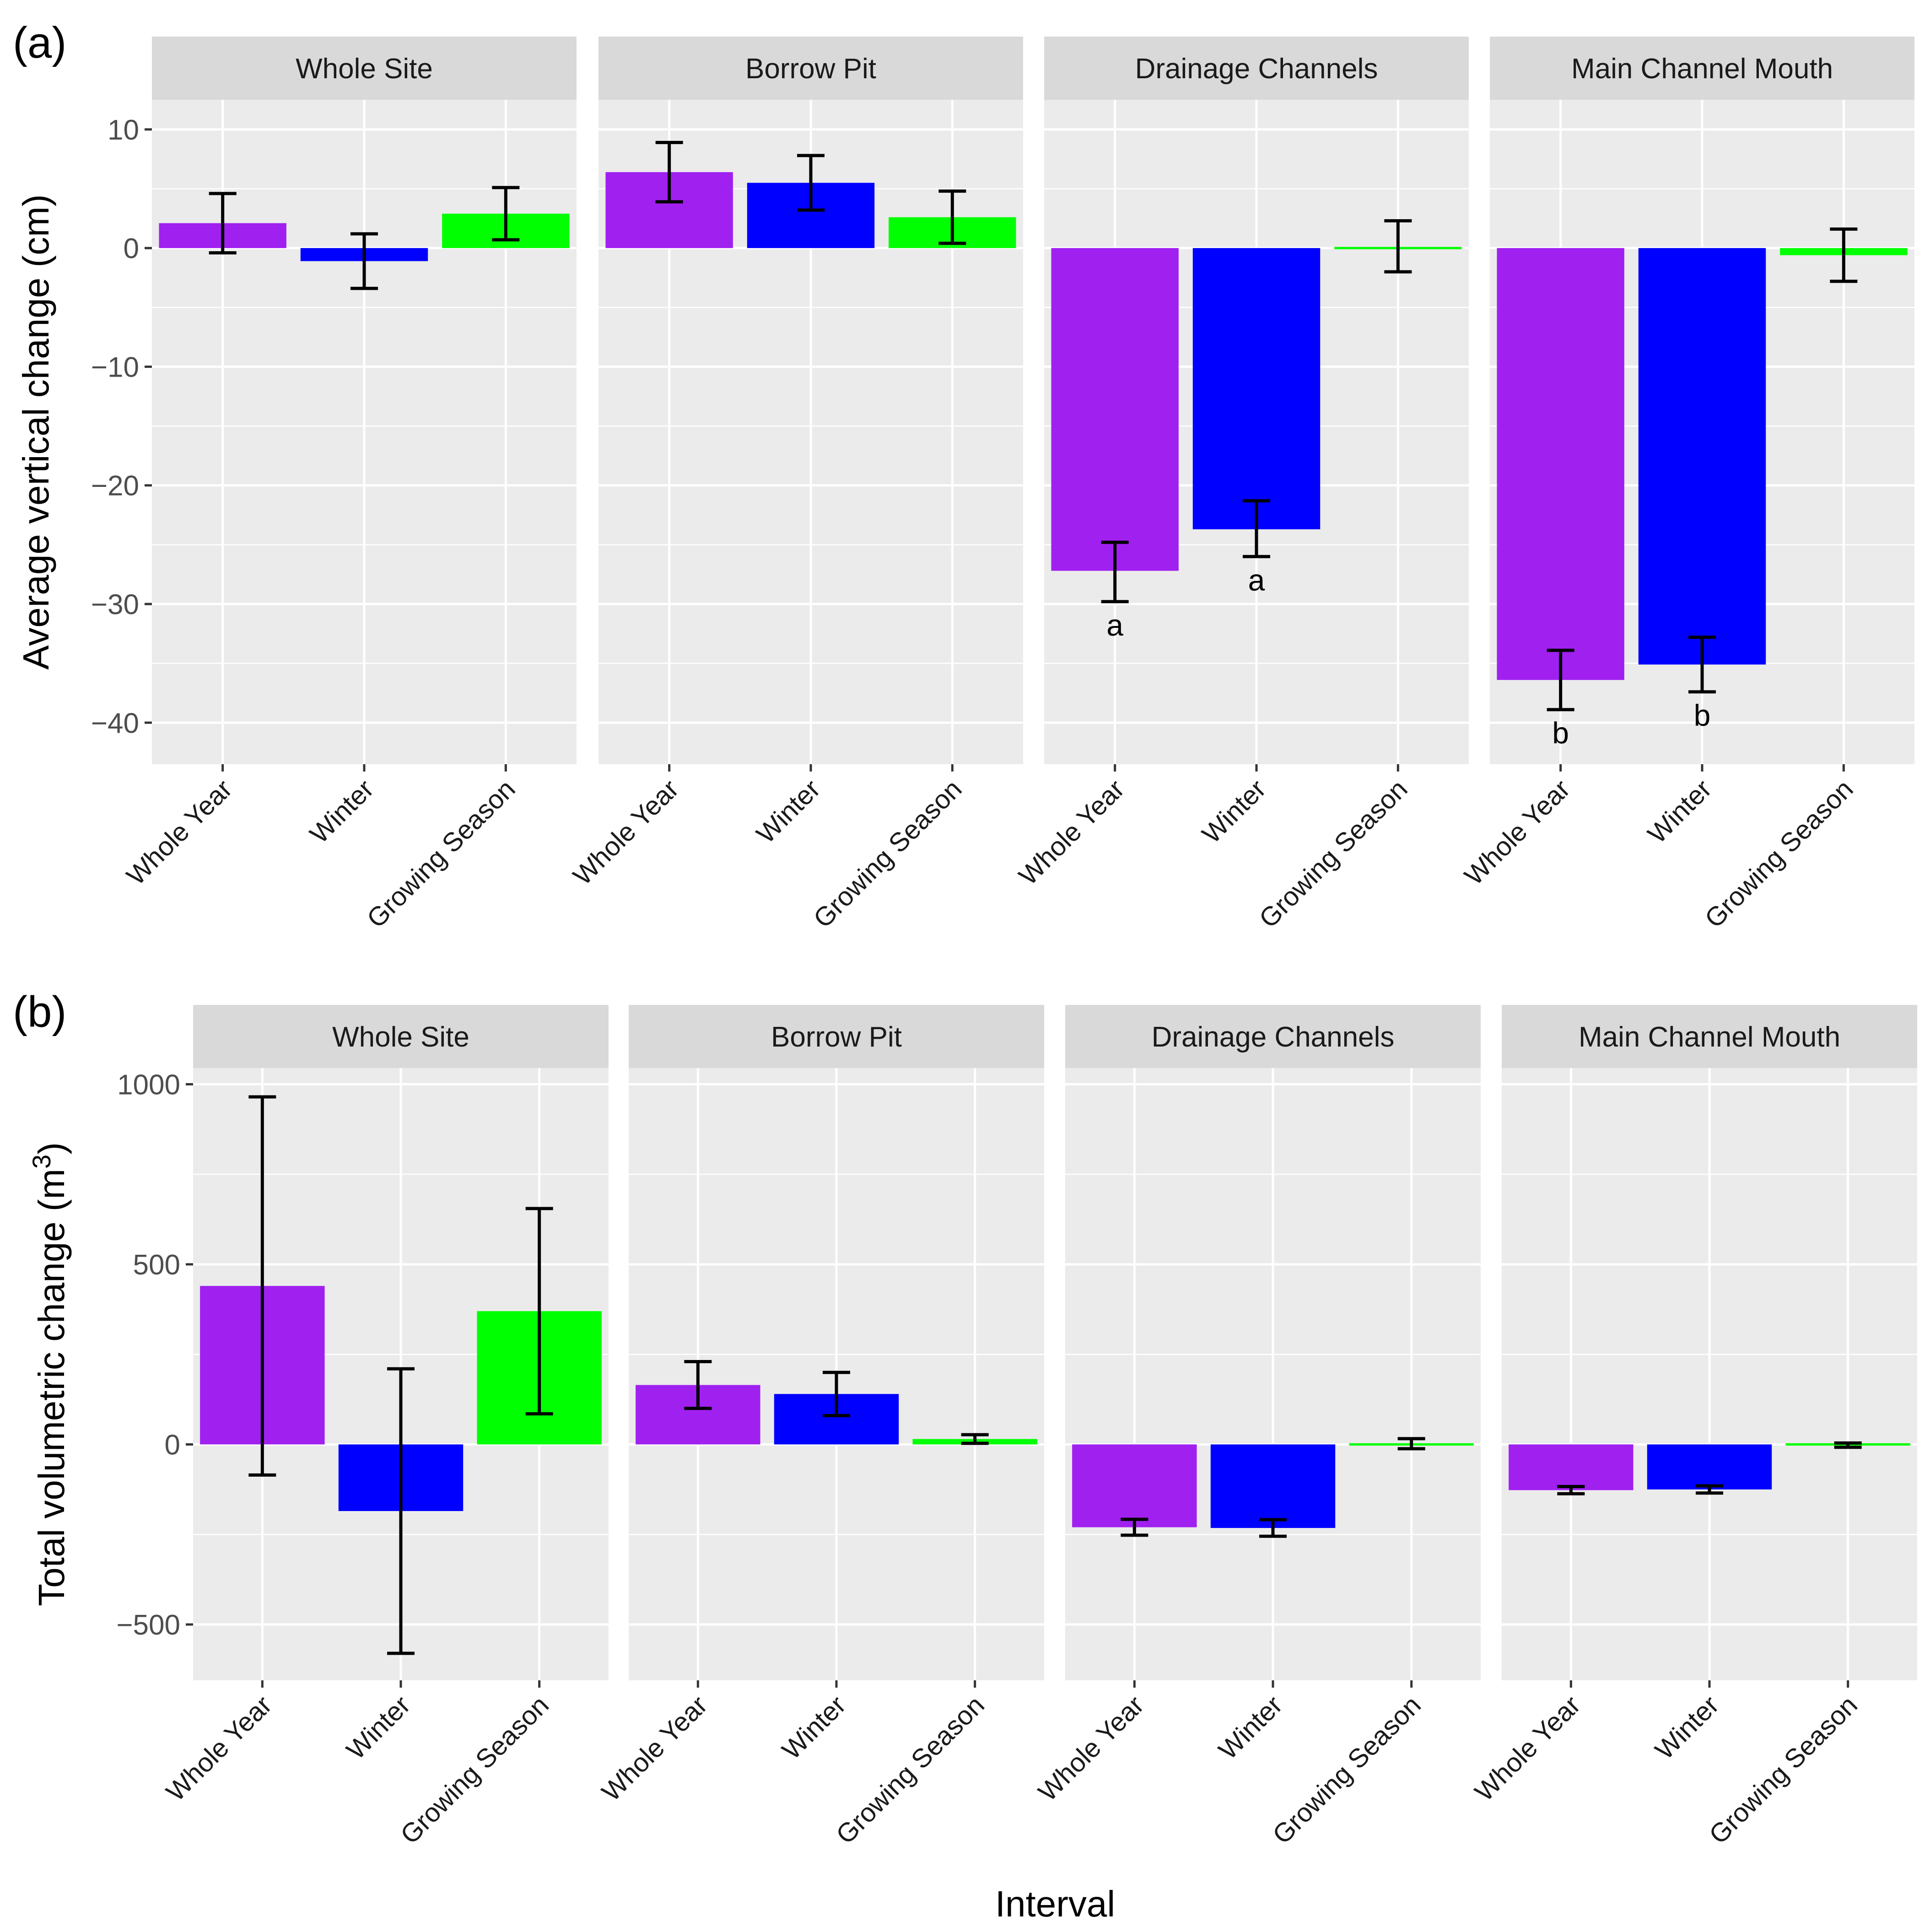 This screenshot has width=1930, height=1932. I want to click on y-tick-label: 1000, so click(148, 1085).